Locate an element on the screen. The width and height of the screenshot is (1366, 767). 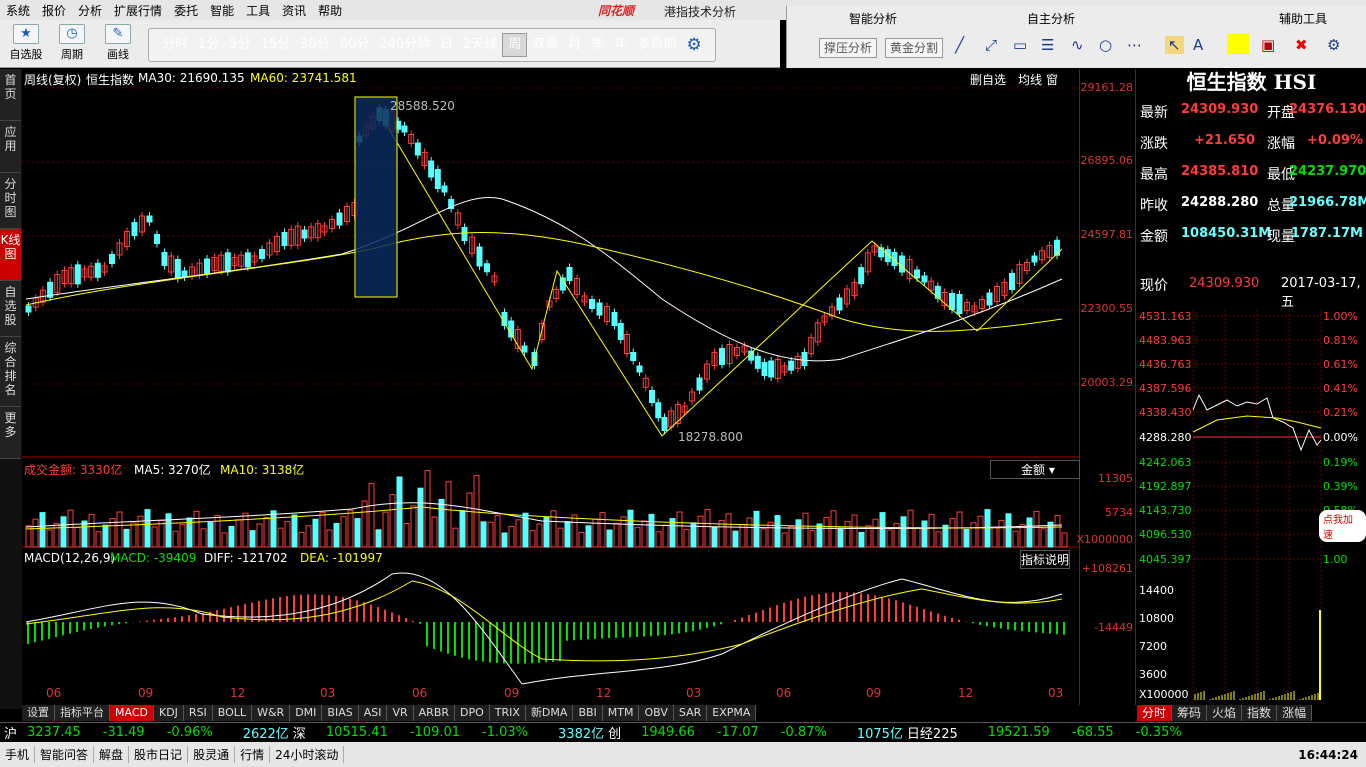
aux-tools-header: 辅助工具 is located at coordinates (1303, 19).